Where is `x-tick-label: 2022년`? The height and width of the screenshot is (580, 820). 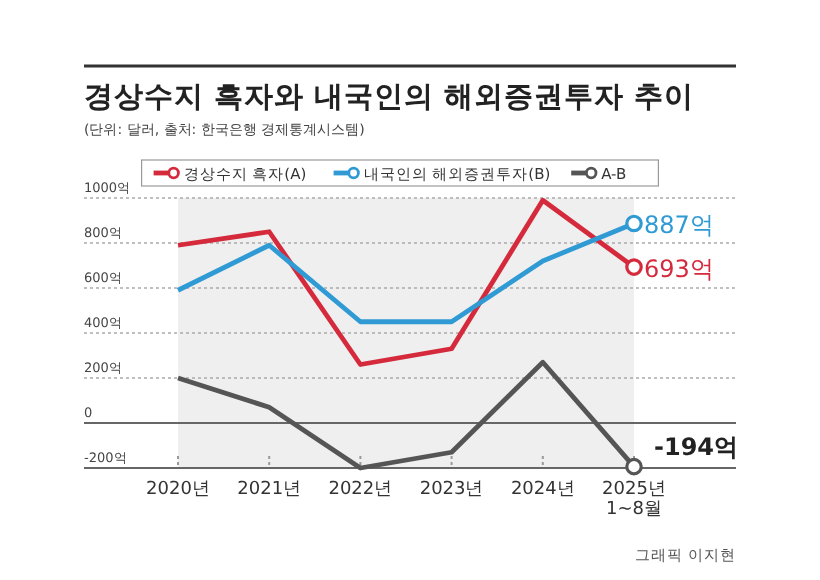 x-tick-label: 2022년 is located at coordinates (360, 490).